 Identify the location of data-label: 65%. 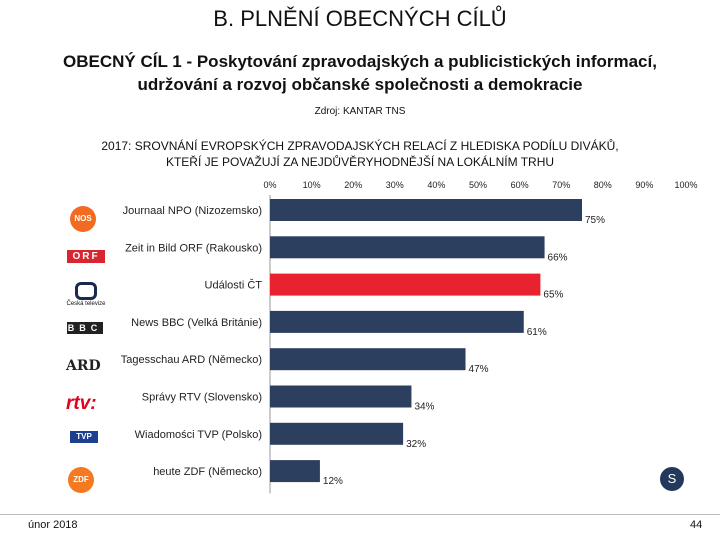
(553, 295).